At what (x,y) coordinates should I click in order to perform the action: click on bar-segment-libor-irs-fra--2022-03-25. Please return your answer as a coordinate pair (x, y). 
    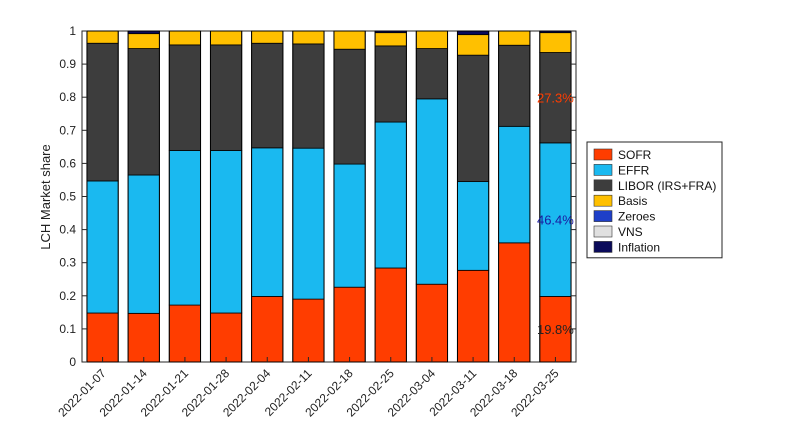
    Looking at the image, I should click on (555, 98).